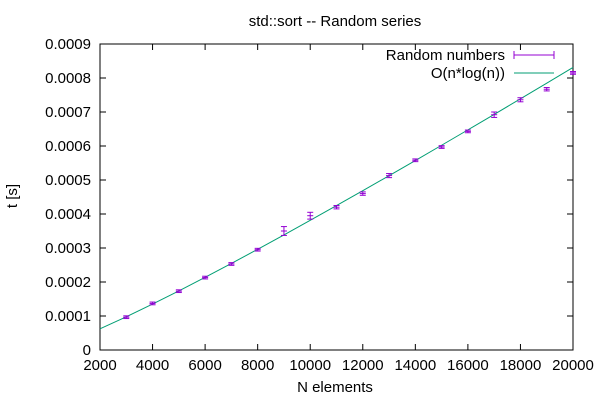 The height and width of the screenshot is (400, 600). What do you see at coordinates (257, 365) in the screenshot?
I see `x-tick-label: 8000` at bounding box center [257, 365].